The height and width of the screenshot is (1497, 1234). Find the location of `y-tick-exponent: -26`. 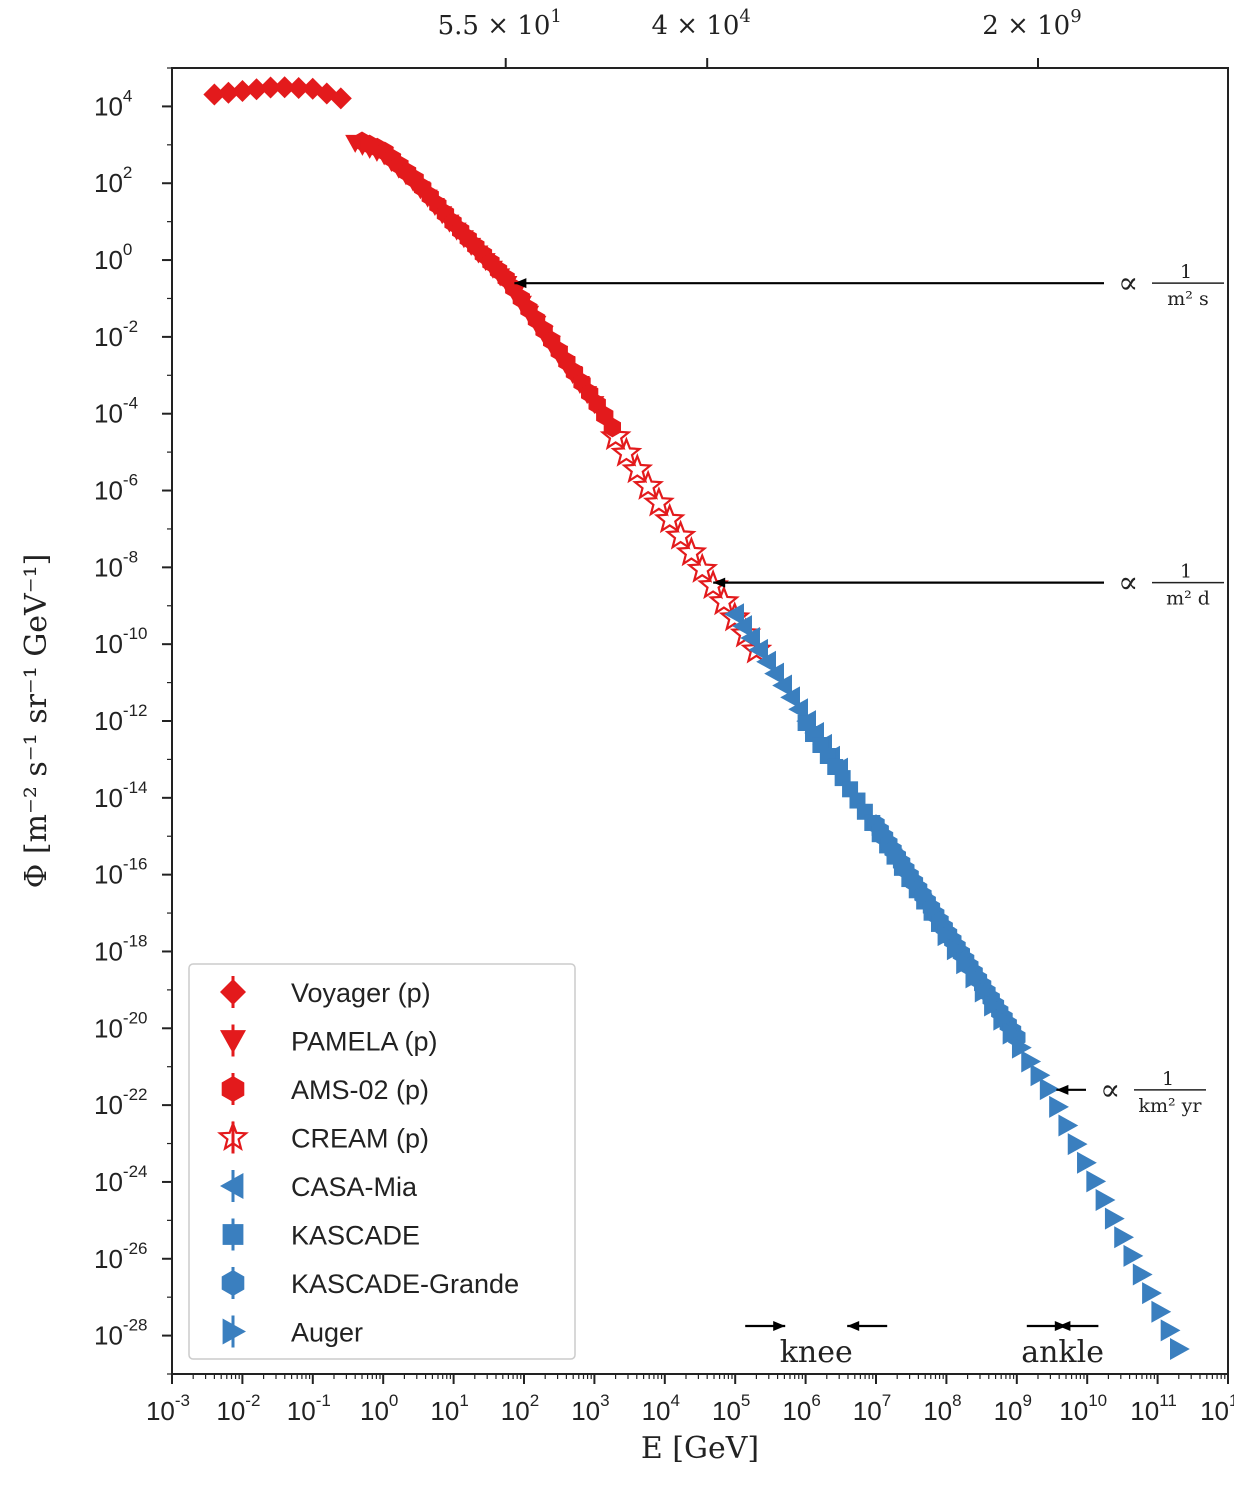

y-tick-exponent: -26 is located at coordinates (135, 1248).